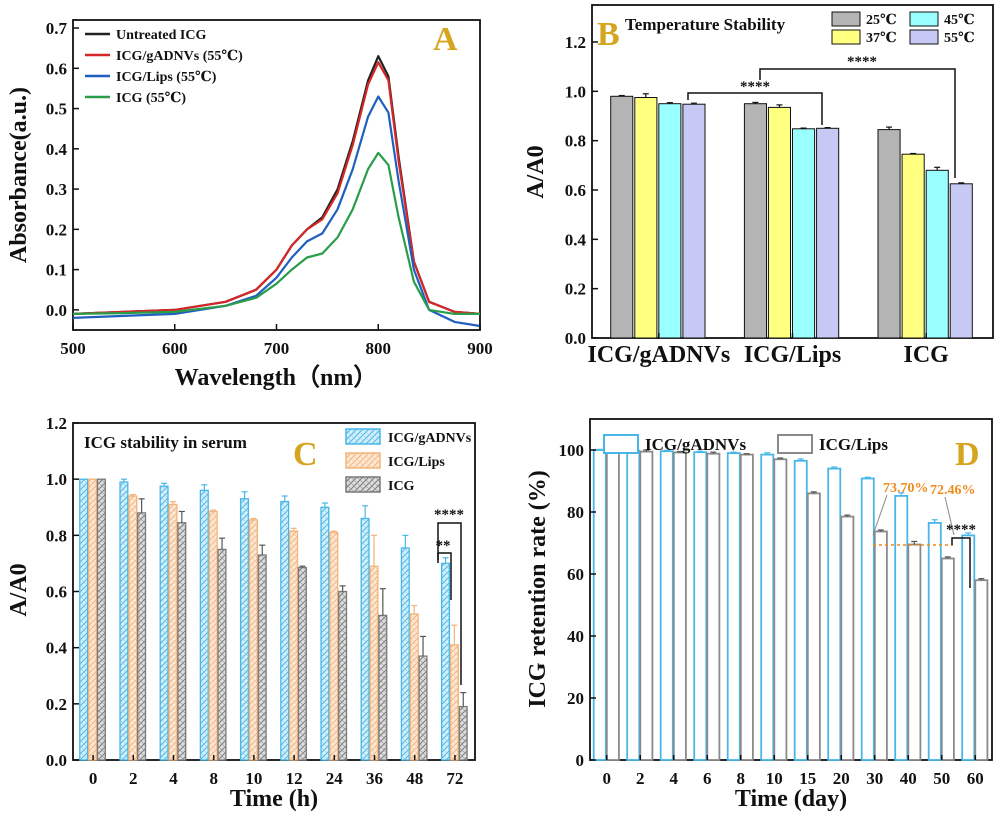 This screenshot has height=816, width=1000. I want to click on y-tick-label-d-100: 100, so click(572, 450).